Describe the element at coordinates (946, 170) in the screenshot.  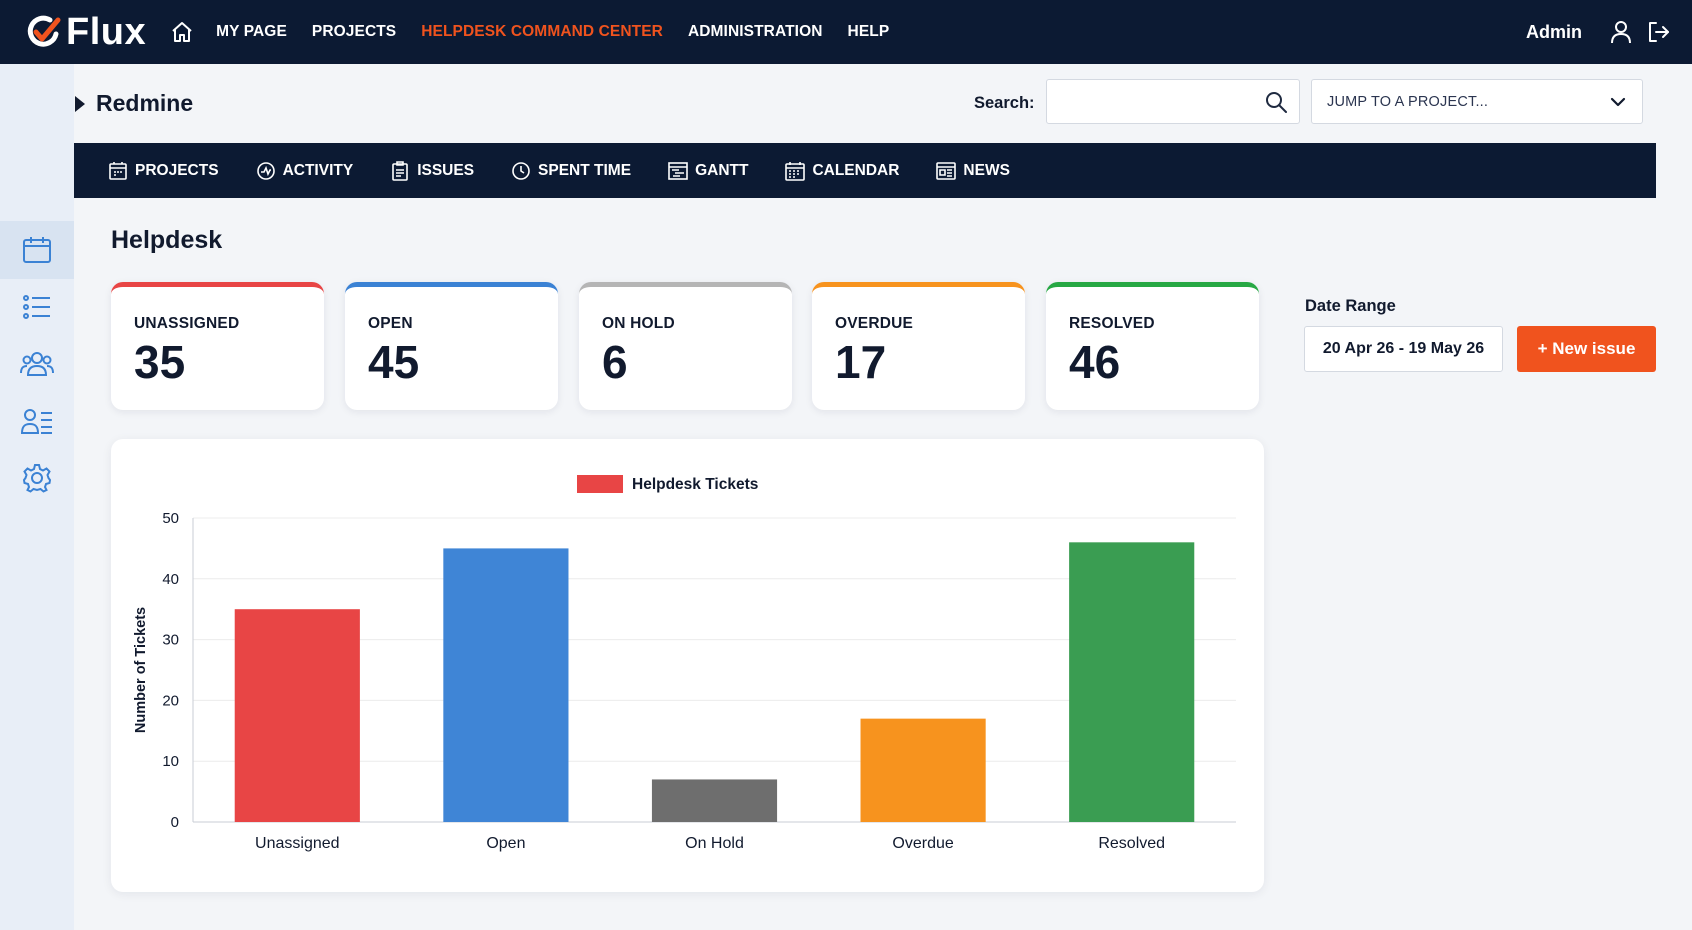
I see `news-icon` at that location.